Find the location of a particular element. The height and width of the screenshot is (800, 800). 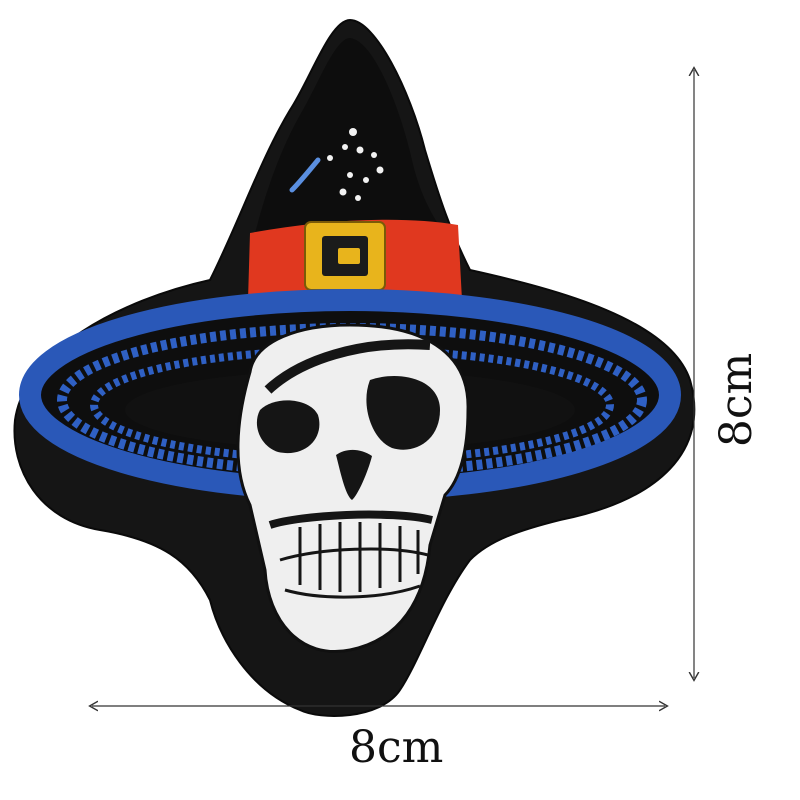

constellation-stars is located at coordinates (336, 164).